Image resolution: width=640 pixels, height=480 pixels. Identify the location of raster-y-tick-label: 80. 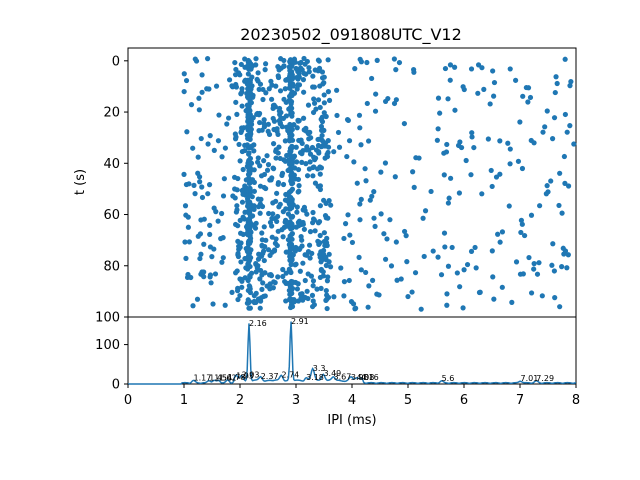
(111, 266).